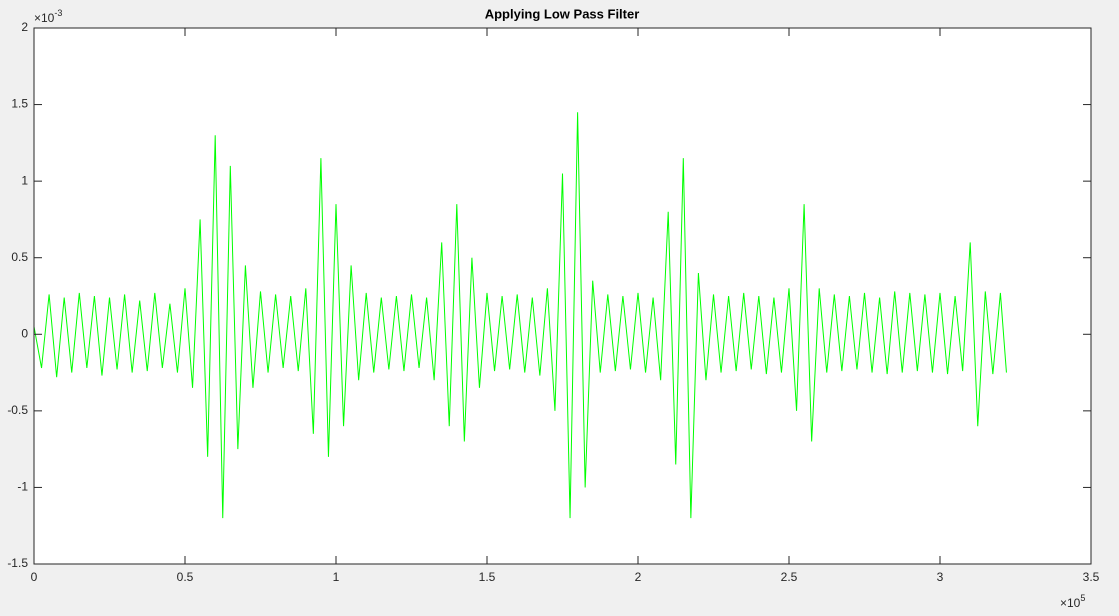  What do you see at coordinates (789, 577) in the screenshot?
I see `x-tick-label: 2.5` at bounding box center [789, 577].